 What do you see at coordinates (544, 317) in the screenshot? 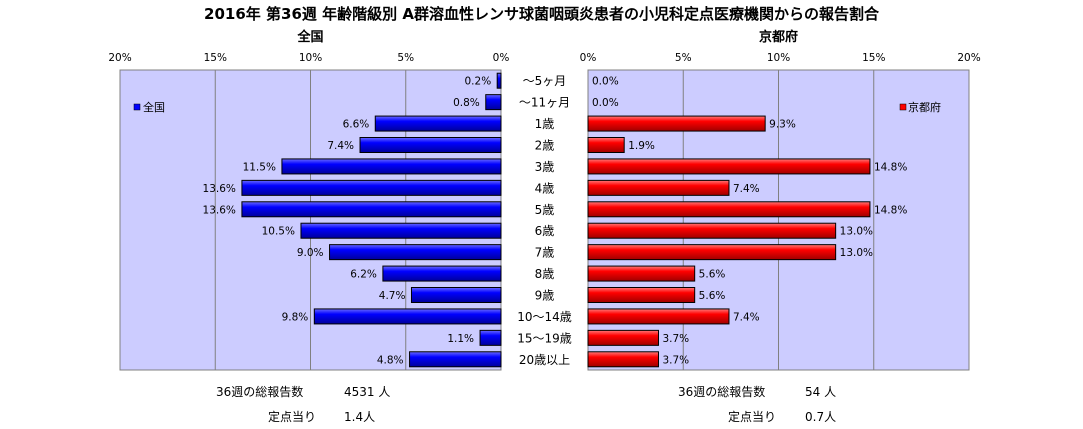
I see `category-label: 10～14歳` at bounding box center [544, 317].